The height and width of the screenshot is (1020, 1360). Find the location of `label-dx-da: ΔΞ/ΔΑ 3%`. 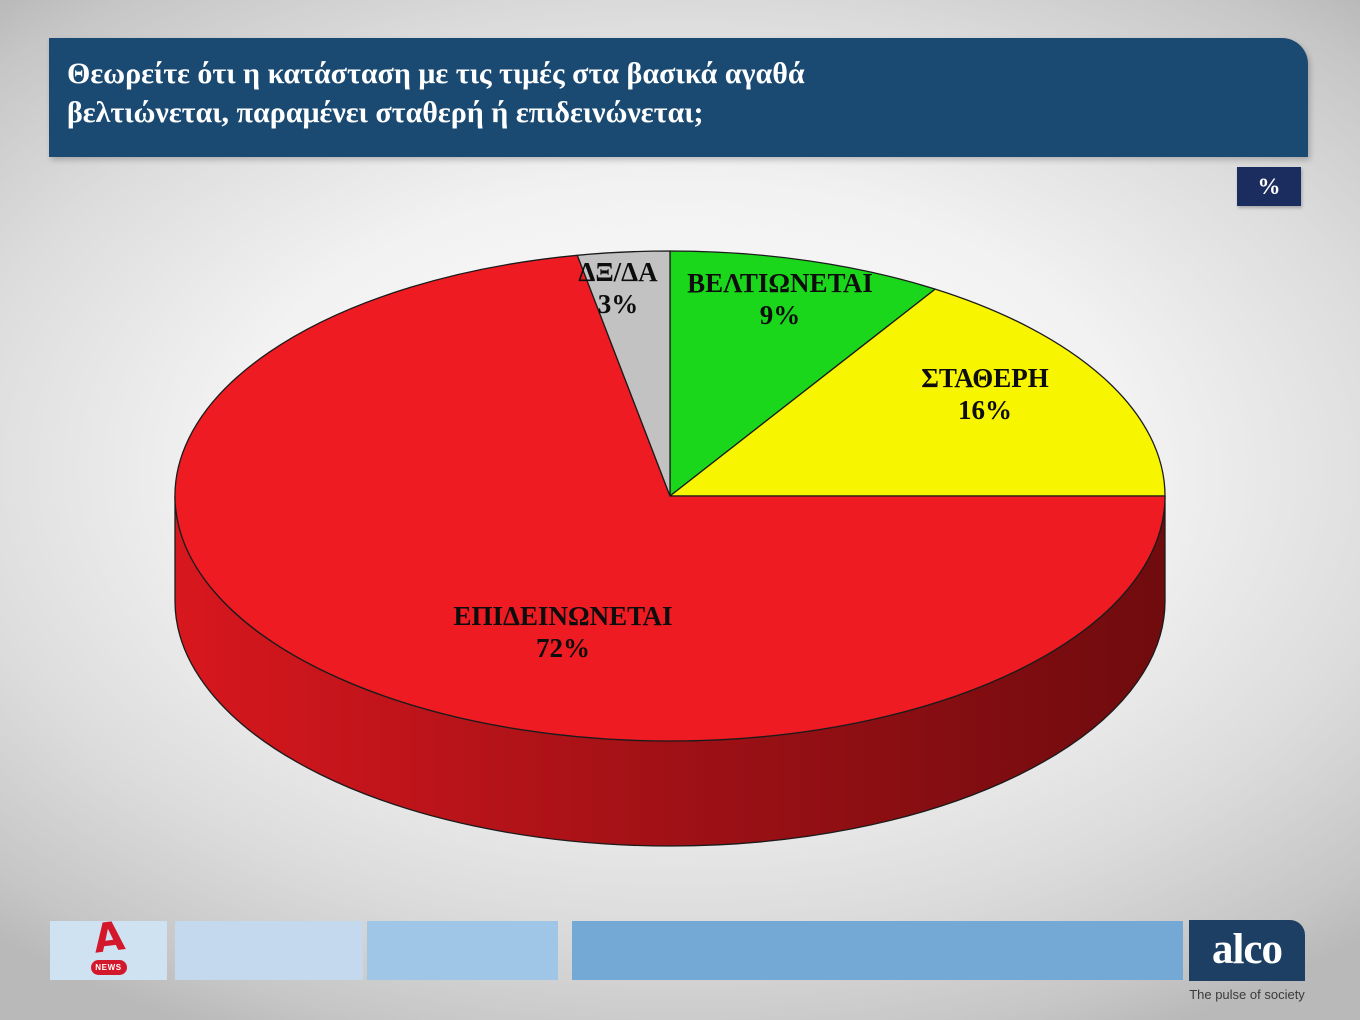

label-dx-da: ΔΞ/ΔΑ 3% is located at coordinates (618, 288).